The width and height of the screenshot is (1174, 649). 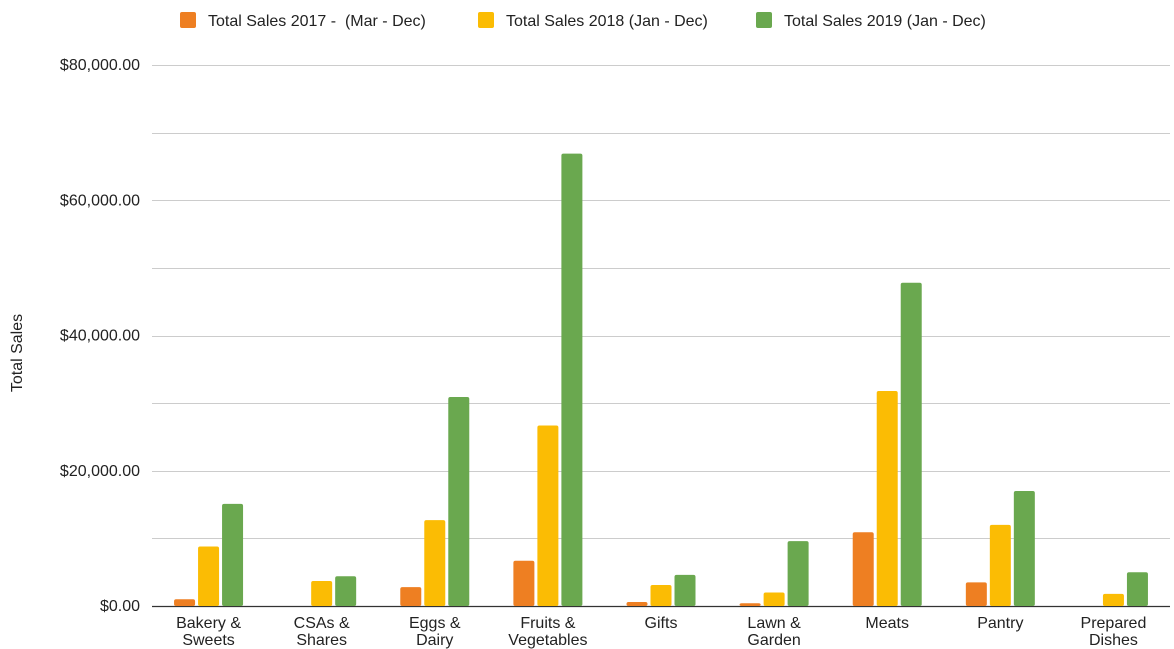 What do you see at coordinates (1000, 623) in the screenshot?
I see `x-category-label: Pantry` at bounding box center [1000, 623].